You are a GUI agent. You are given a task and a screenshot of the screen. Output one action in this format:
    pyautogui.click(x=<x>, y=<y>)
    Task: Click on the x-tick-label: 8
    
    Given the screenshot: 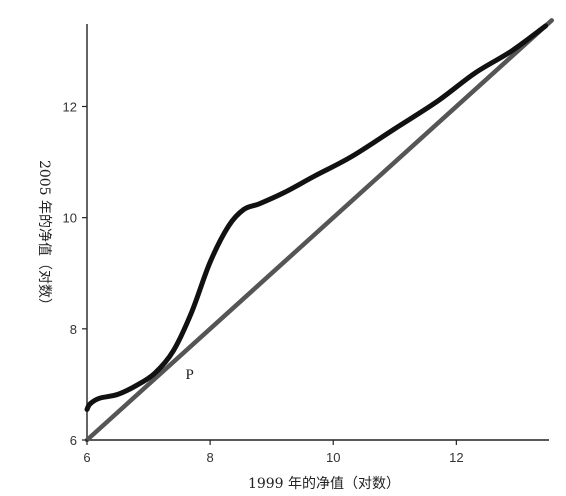 What is the action you would take?
    pyautogui.click(x=209, y=457)
    